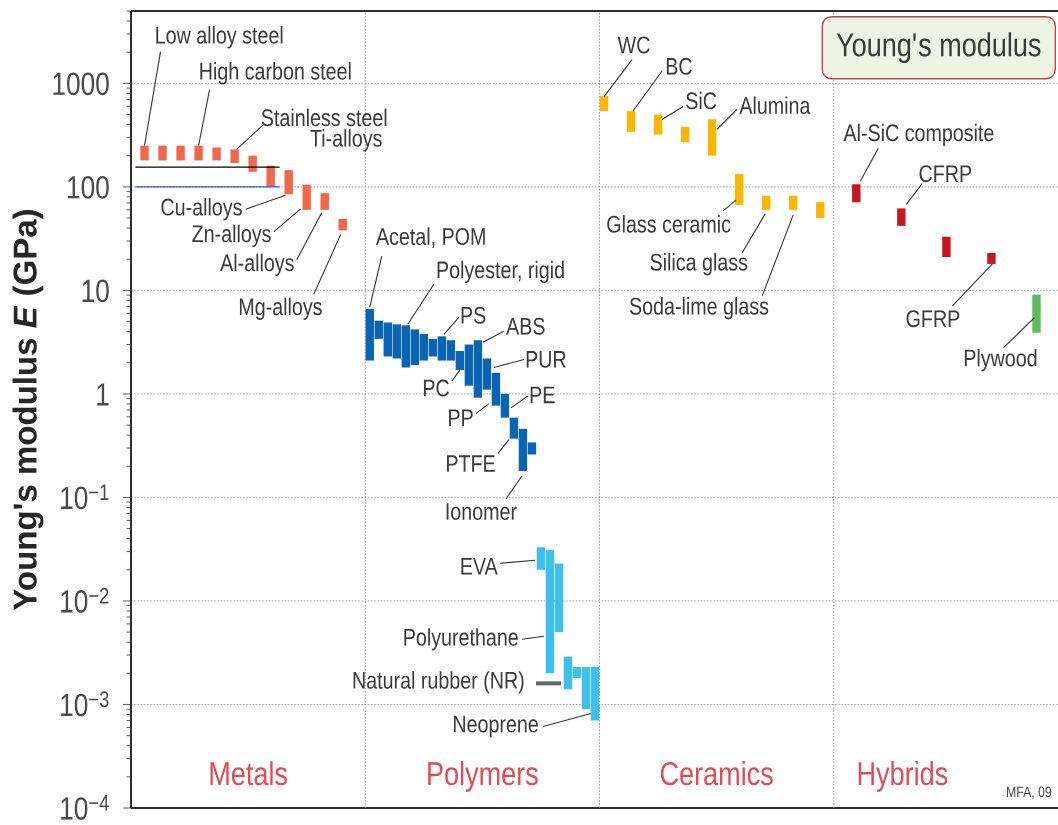  I want to click on annotation: Metals, so click(248, 773).